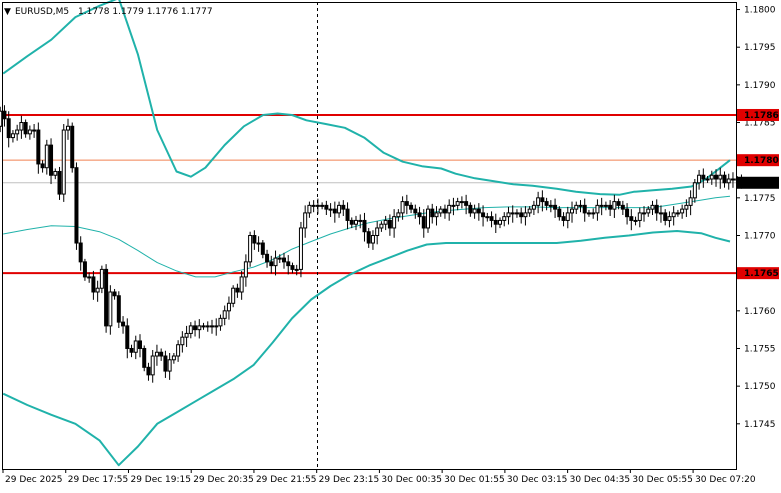 The image size is (781, 493). Describe the element at coordinates (411, 480) in the screenshot. I see `x-tick-label: 30 Dec 00:35` at that location.